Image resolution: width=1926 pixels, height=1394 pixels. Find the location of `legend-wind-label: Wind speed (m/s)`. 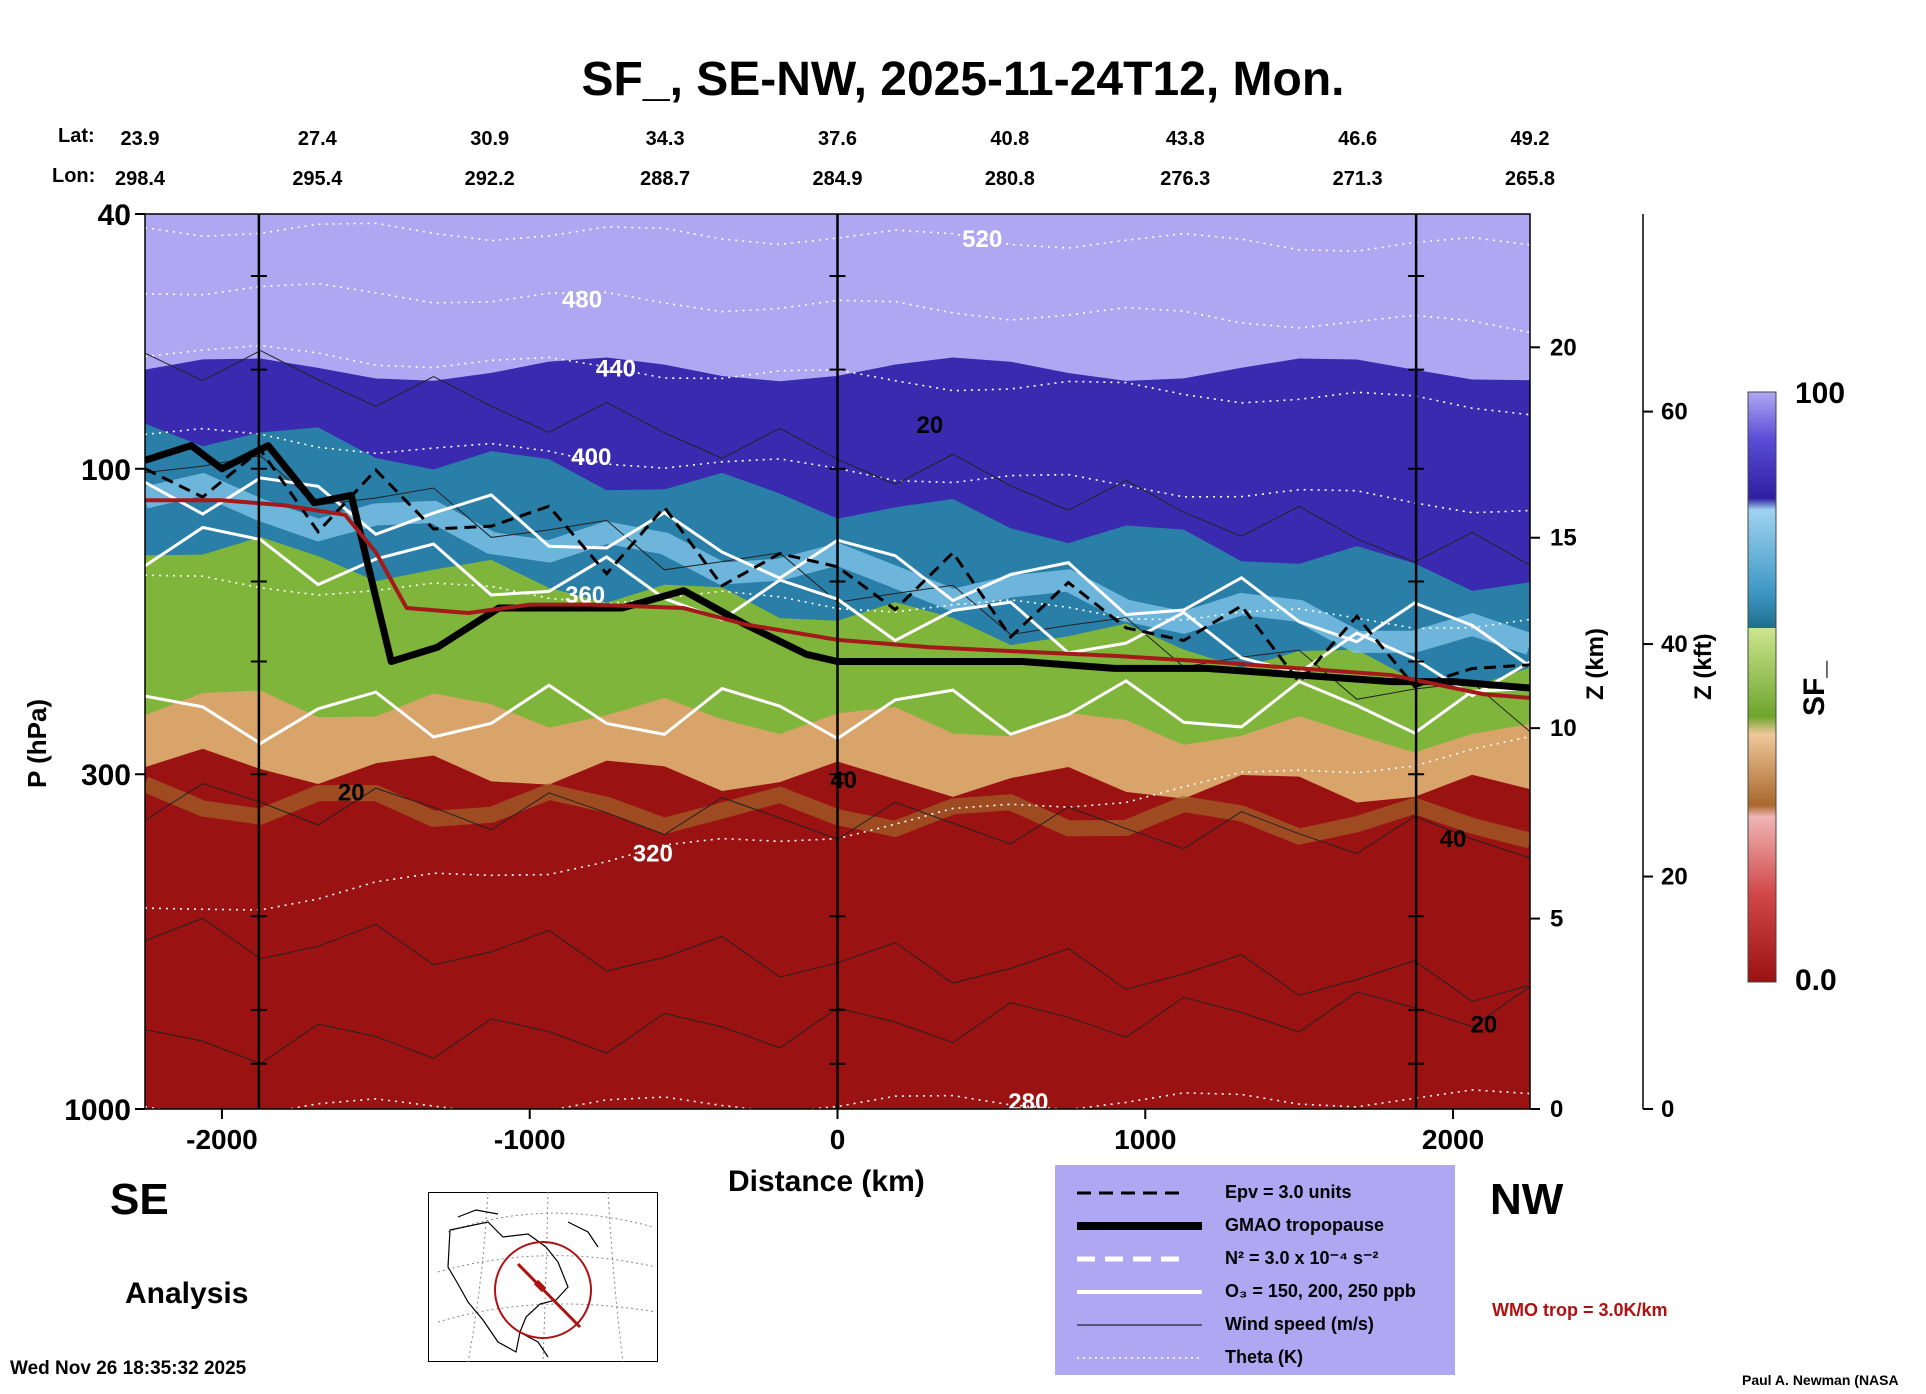

legend-wind-label: Wind speed (m/s) is located at coordinates (1299, 1324).